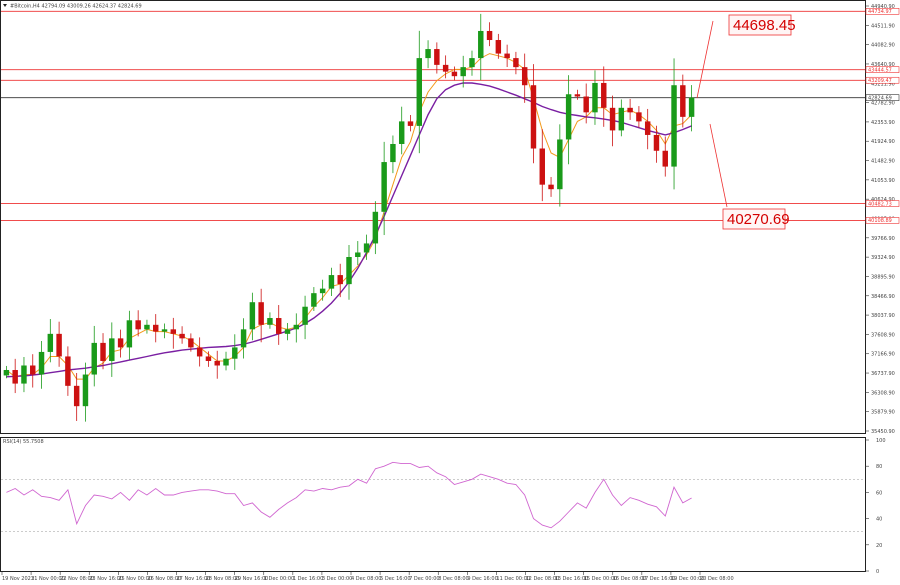 This screenshot has width=900, height=585. Describe the element at coordinates (424, 579) in the screenshot. I see `time-tick-label: 7 Dec 00:00` at that location.